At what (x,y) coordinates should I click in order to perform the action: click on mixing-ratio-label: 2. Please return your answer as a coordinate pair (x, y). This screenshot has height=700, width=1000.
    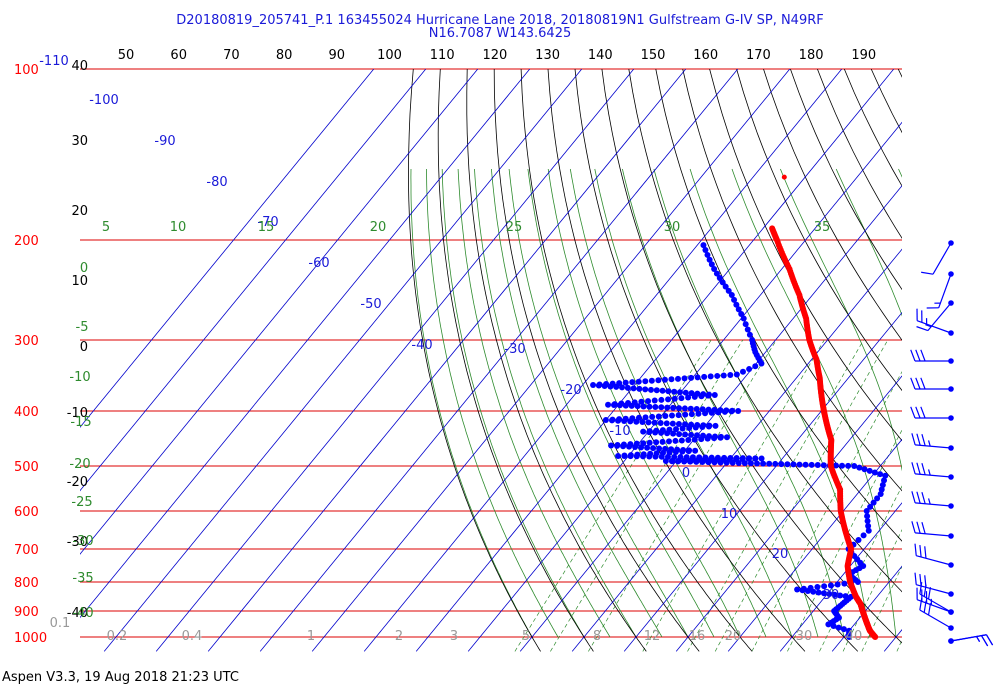
    Looking at the image, I should click on (399, 636).